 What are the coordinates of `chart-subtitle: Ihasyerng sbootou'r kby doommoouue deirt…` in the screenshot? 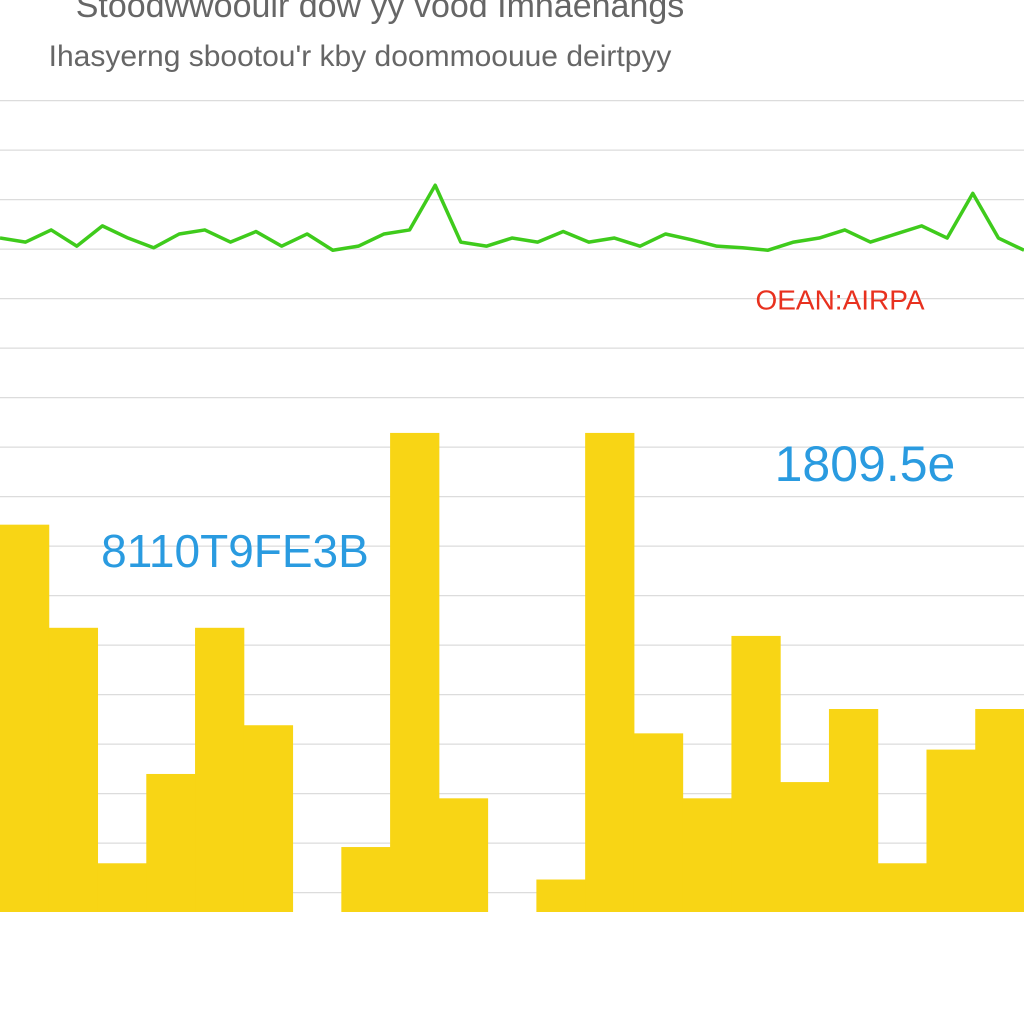 It's located at (360, 56).